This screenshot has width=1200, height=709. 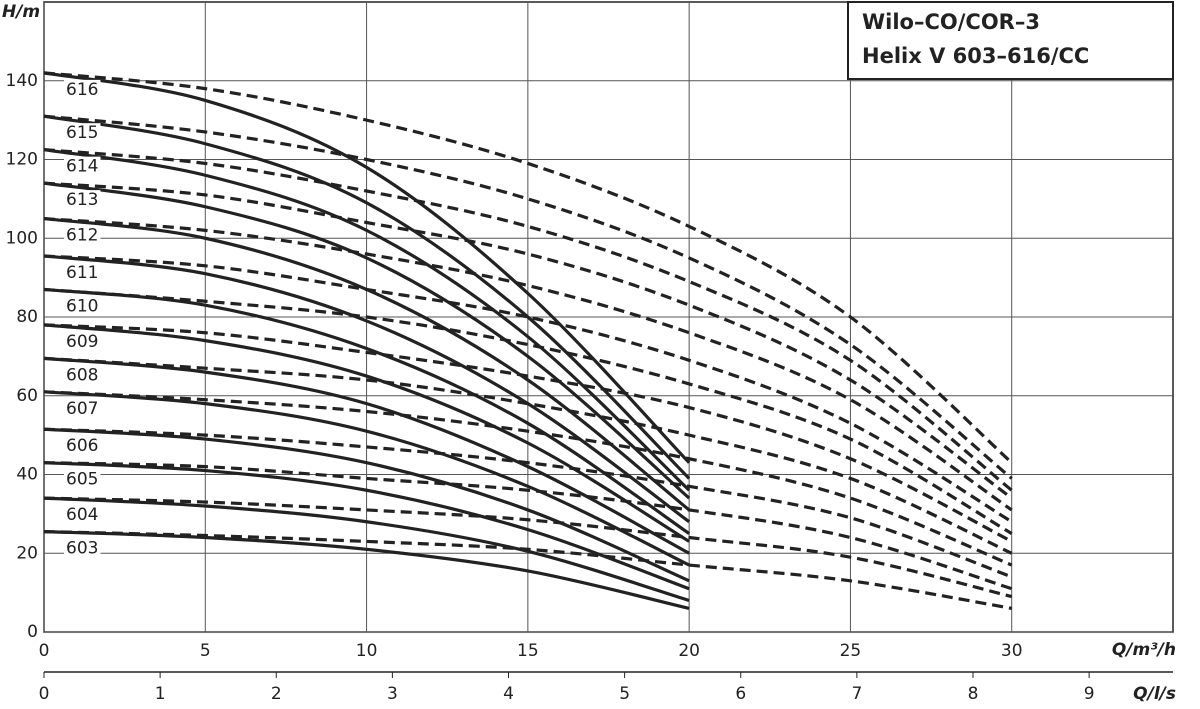 What do you see at coordinates (1089, 694) in the screenshot?
I see `x2-tick-label: 9` at bounding box center [1089, 694].